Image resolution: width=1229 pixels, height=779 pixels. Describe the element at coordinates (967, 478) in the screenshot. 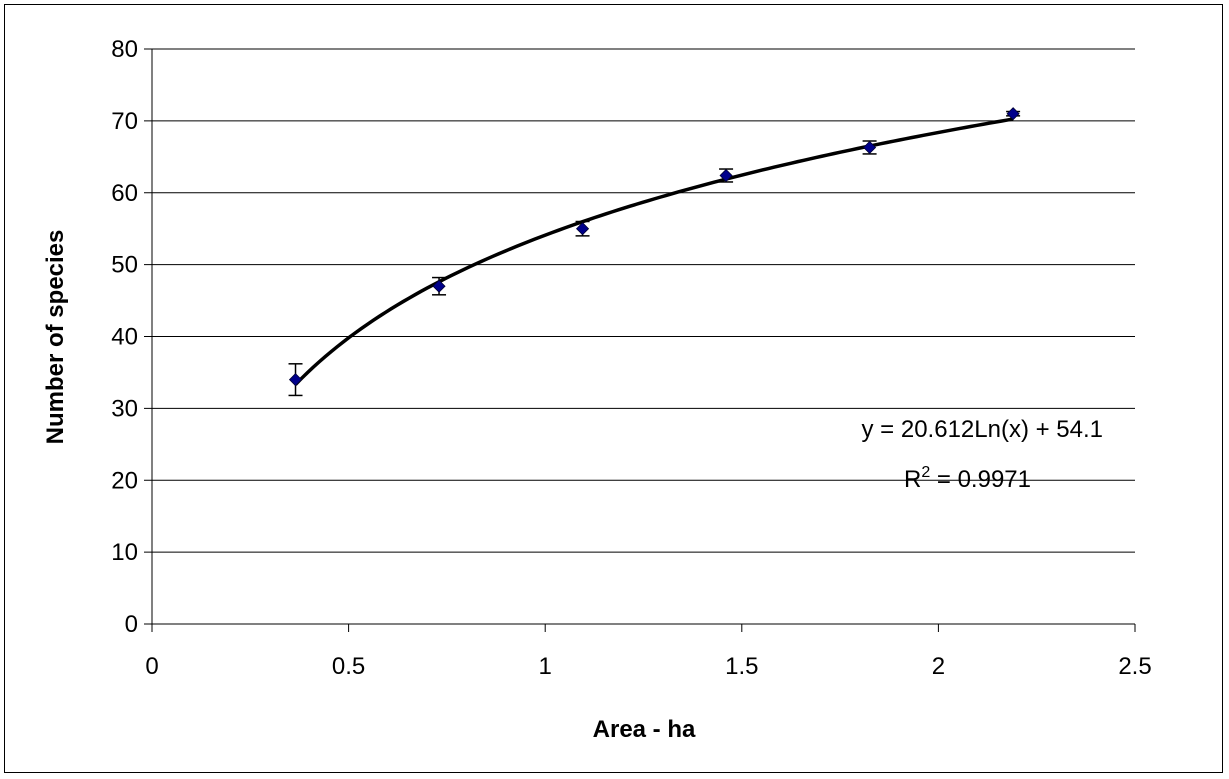

I see `r-squared-label: R2 = 0.9971` at that location.